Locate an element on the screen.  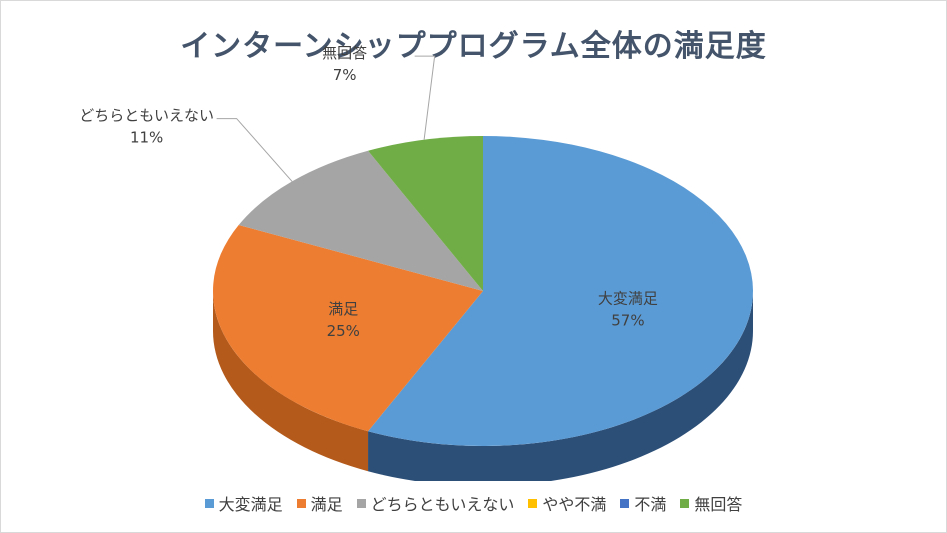
legend-item-大変満足: 大変満足 is located at coordinates (243, 503).